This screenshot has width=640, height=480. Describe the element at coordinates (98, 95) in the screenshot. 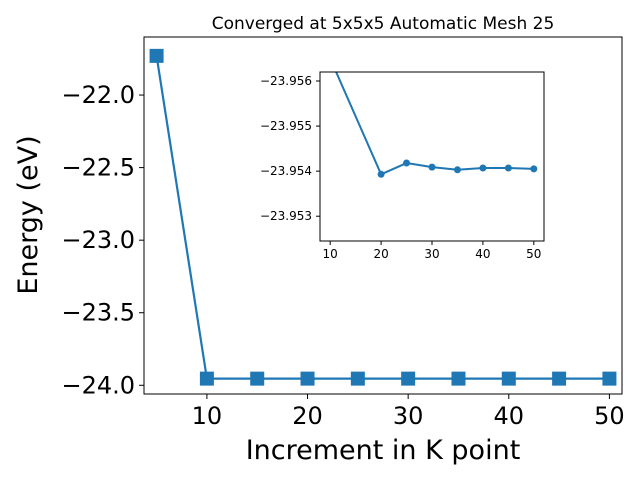

I see `main-y-tick-label: −22.0` at that location.